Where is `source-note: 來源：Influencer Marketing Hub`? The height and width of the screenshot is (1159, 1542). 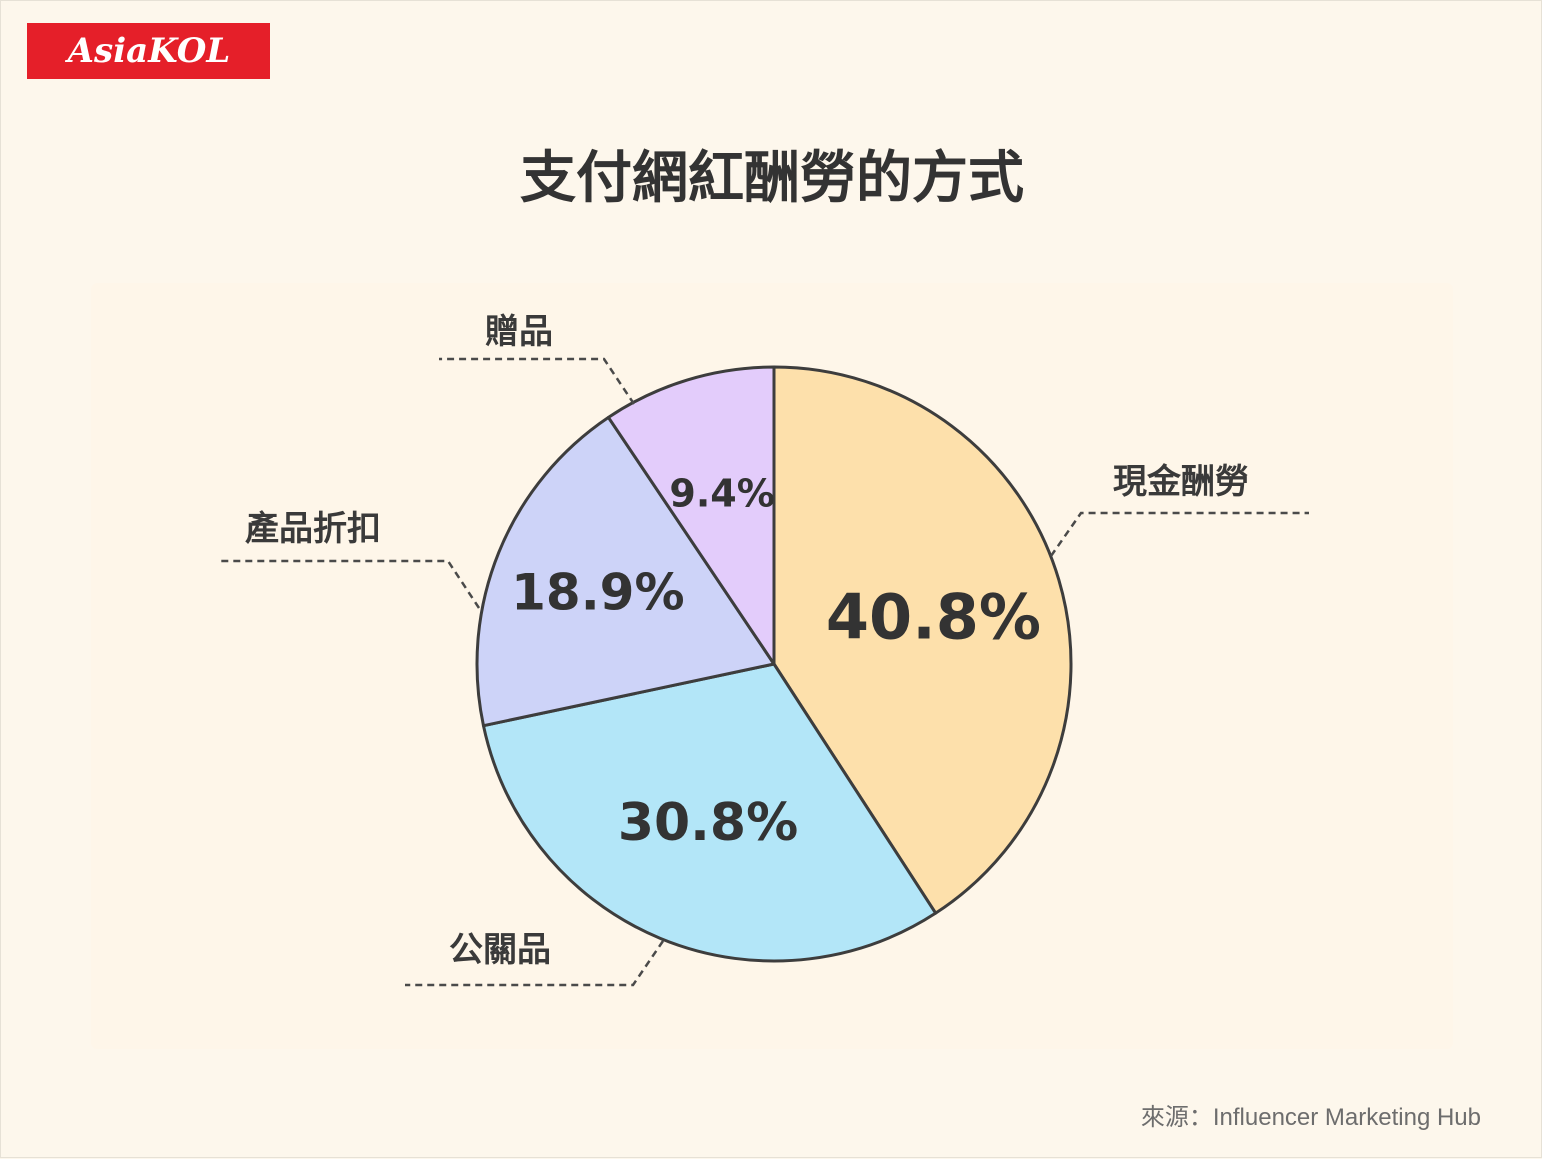
source-note: 來源：Influencer Marketing Hub is located at coordinates (1311, 1117).